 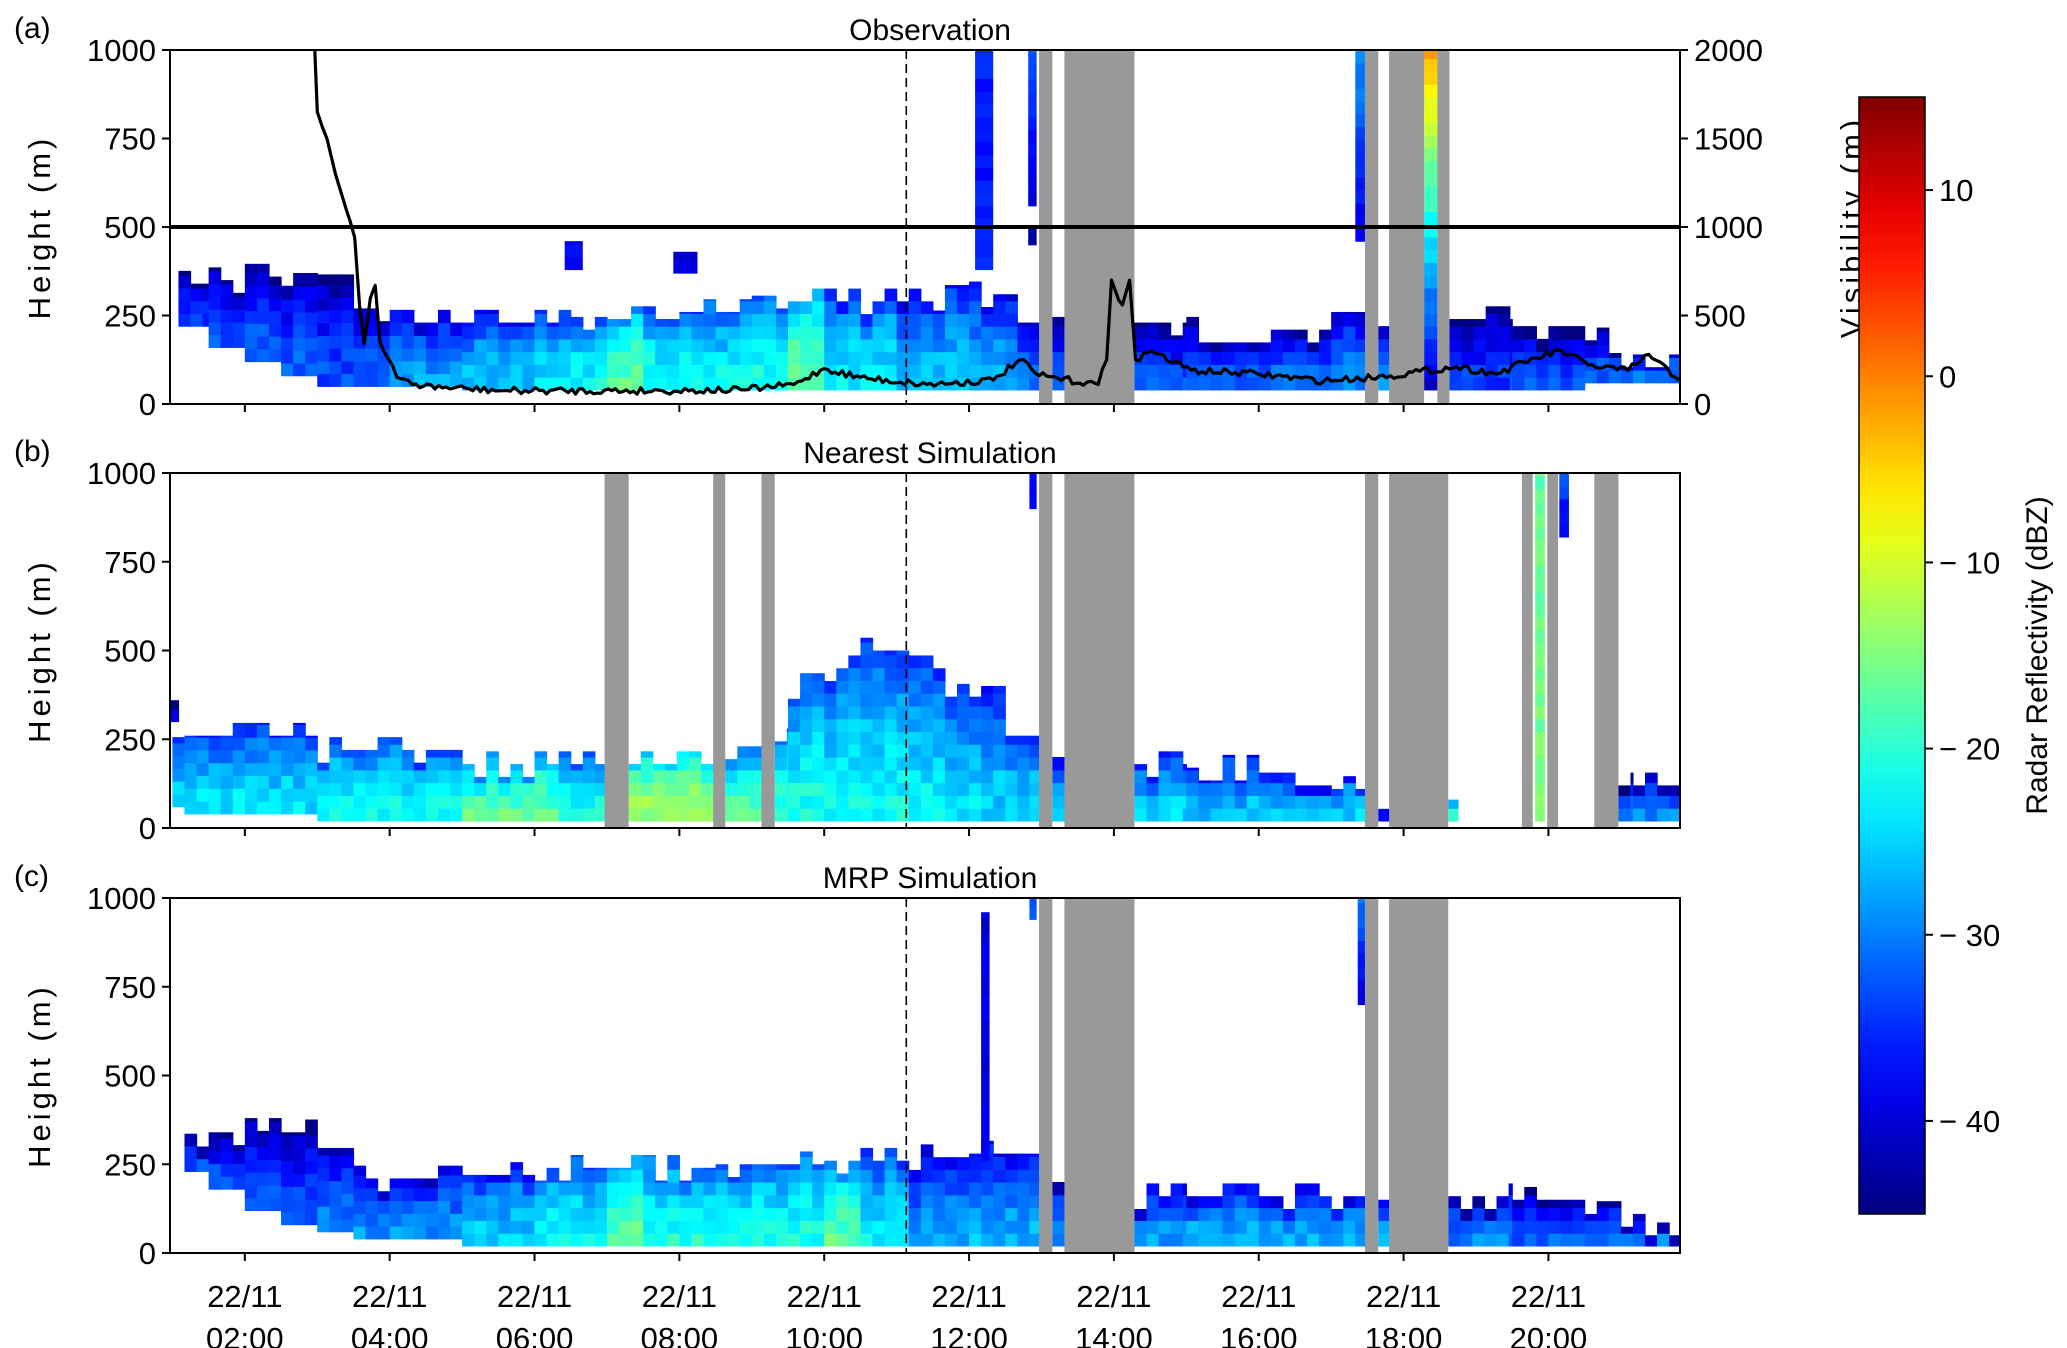 I want to click on y-axis-label: Height (m), so click(x=39, y=227).